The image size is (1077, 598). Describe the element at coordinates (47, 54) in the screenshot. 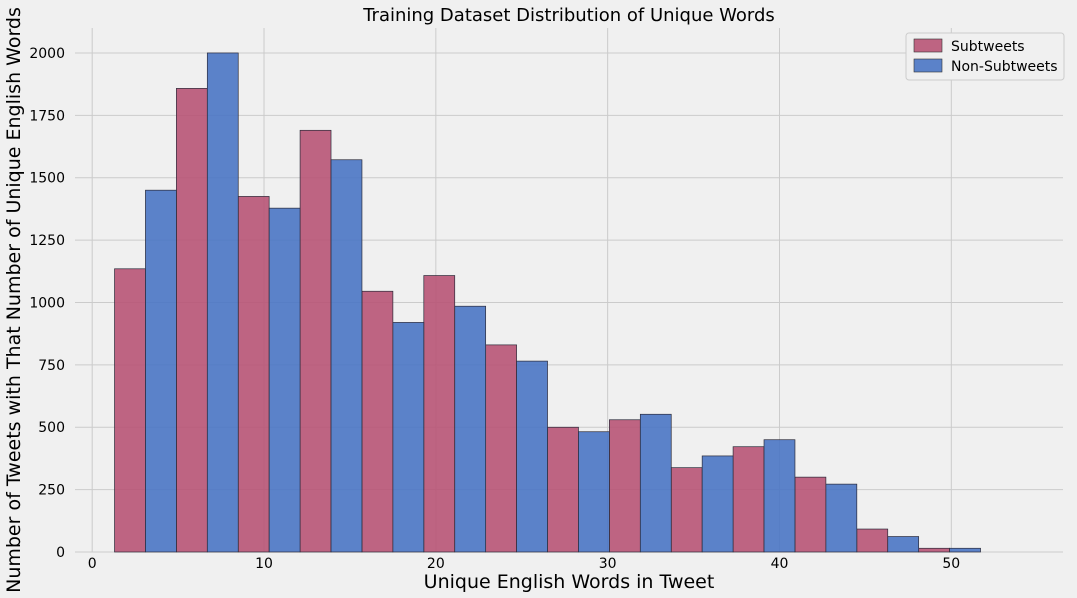

I see `y-tick-label: 2000` at that location.